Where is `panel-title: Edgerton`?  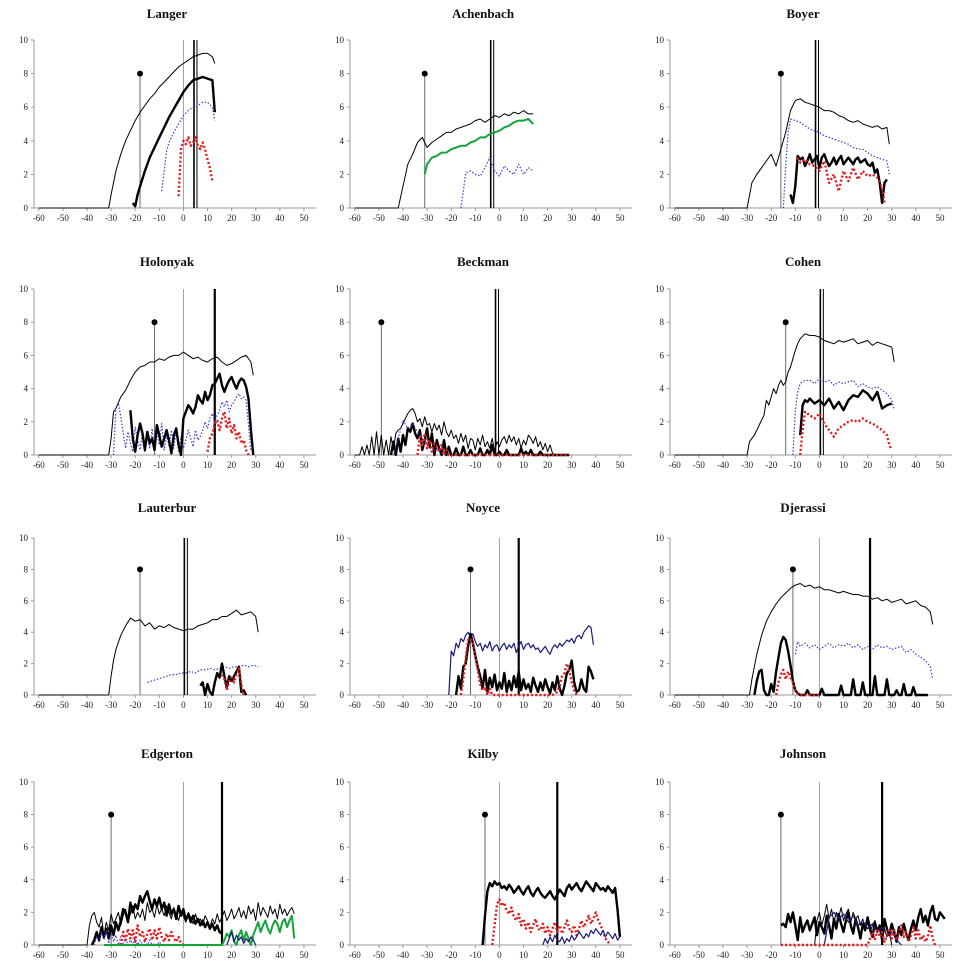 panel-title: Edgerton is located at coordinates (167, 753).